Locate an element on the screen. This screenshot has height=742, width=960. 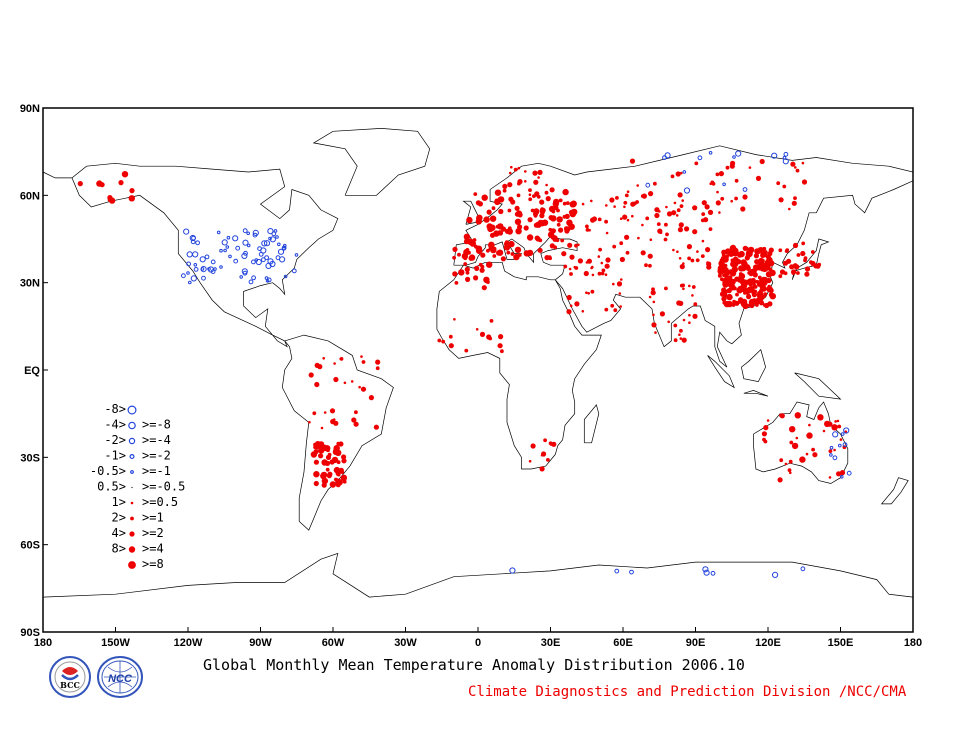
legend-range: >=-4 is located at coordinates (156, 440).